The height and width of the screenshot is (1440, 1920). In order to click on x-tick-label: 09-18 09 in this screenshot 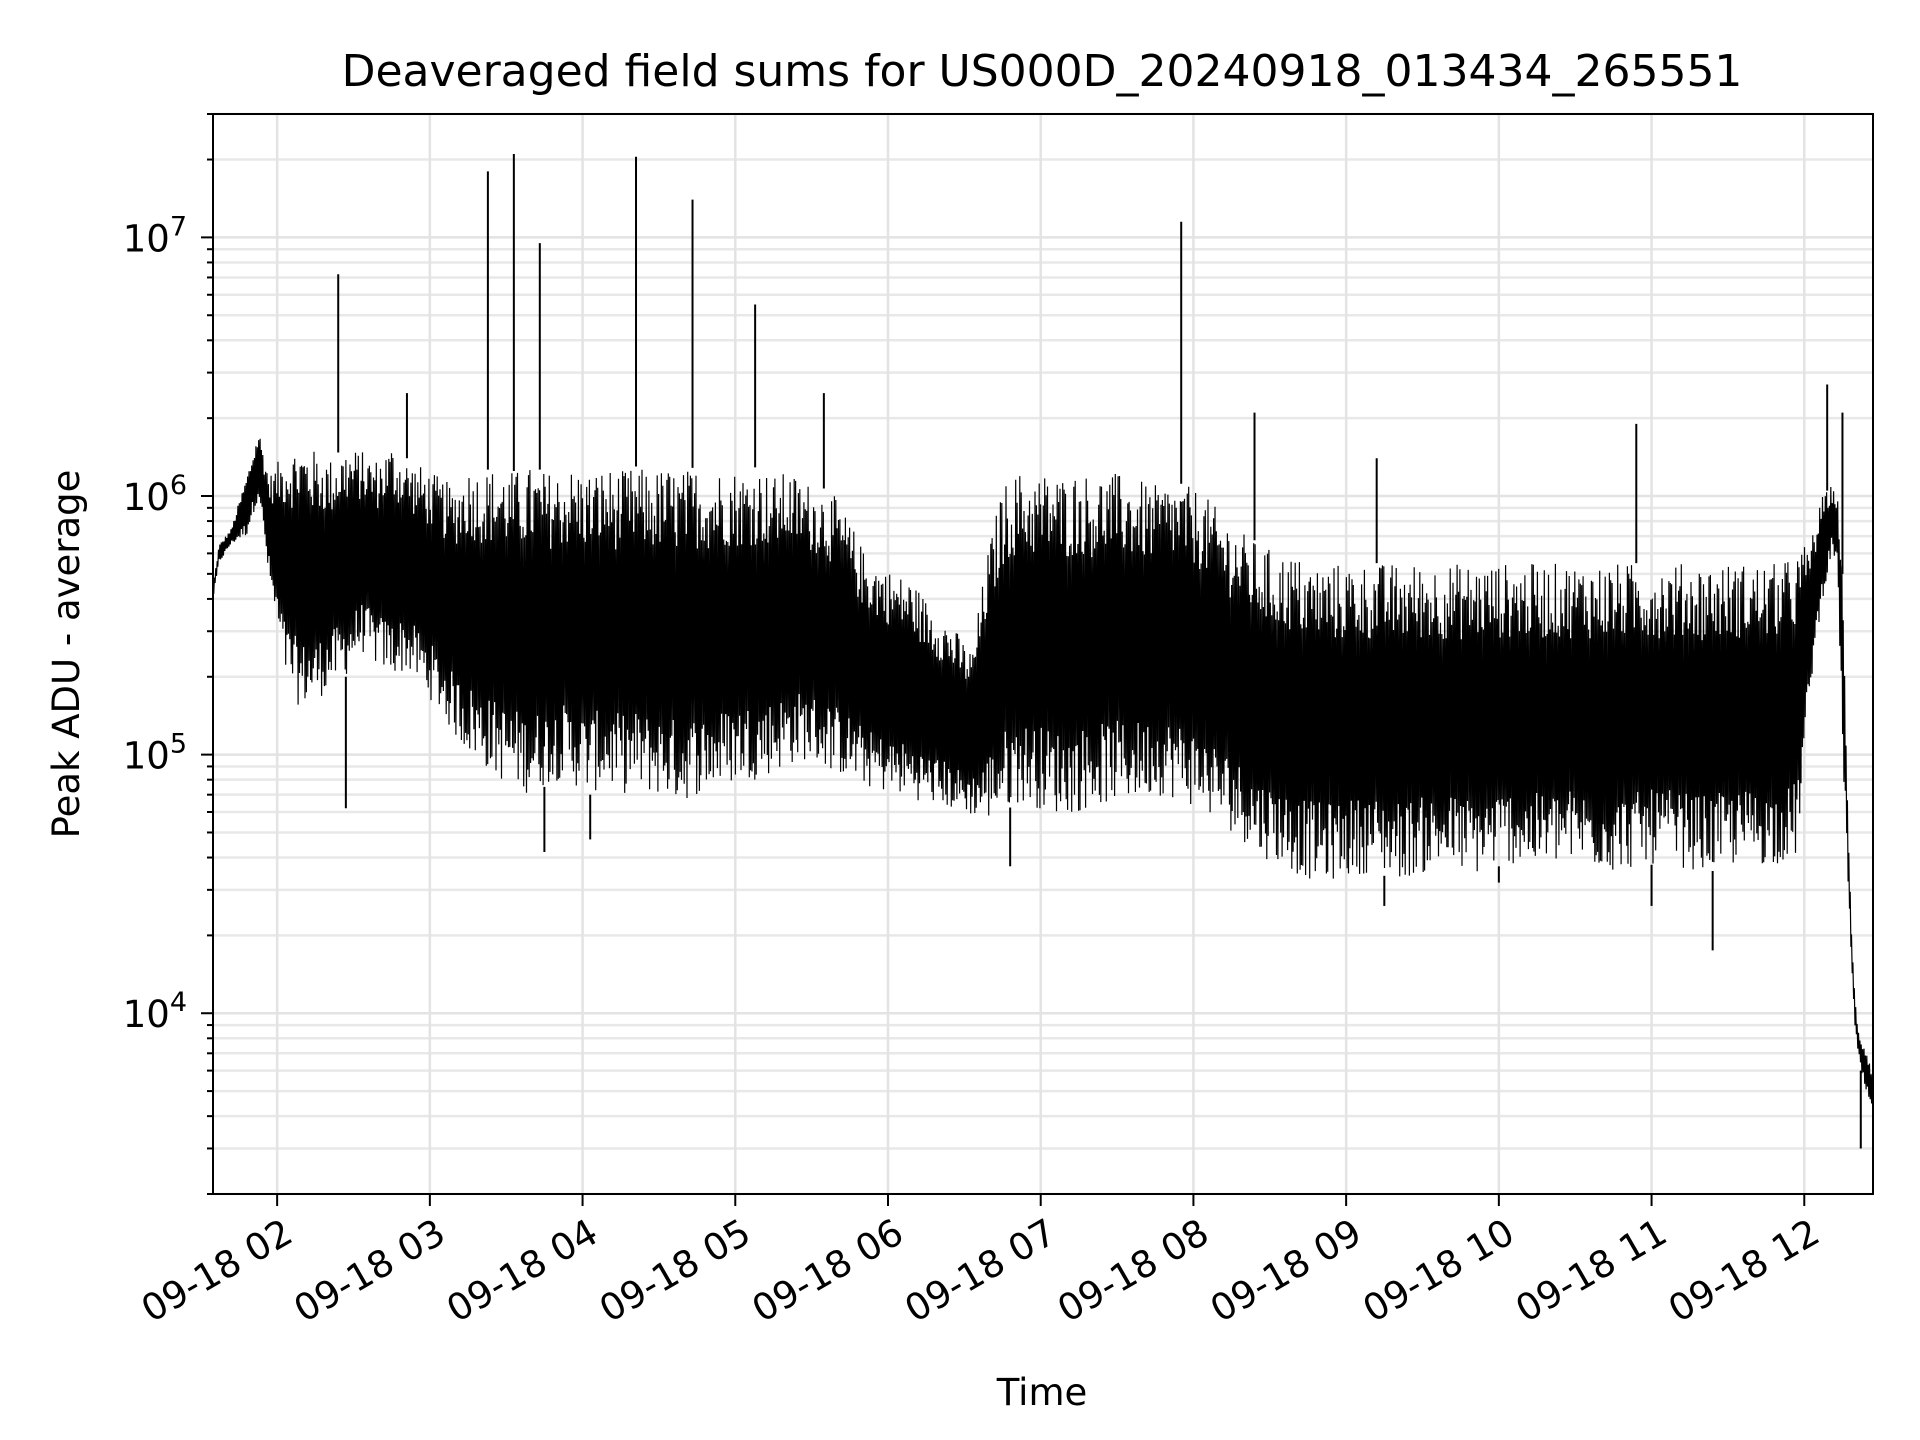, I will do `click(1286, 1271)`.